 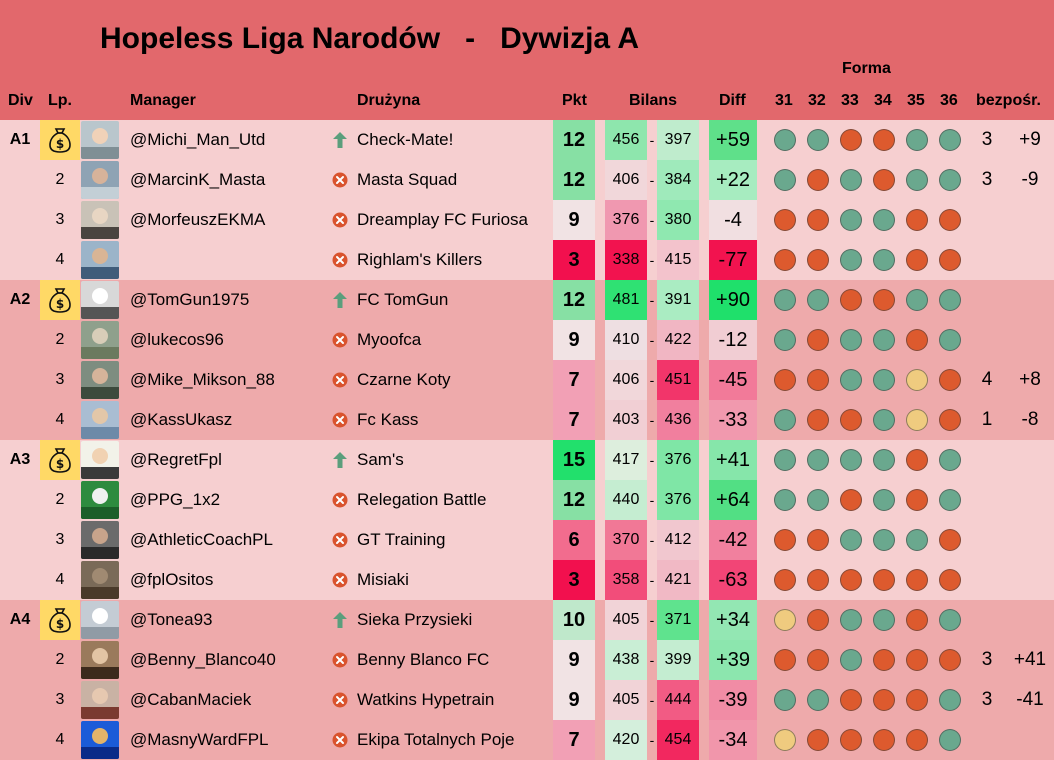 What do you see at coordinates (527, 420) in the screenshot?
I see `table-row: 4 @KassUkasz Fc Kass 7 403-436 -33 1 -8` at bounding box center [527, 420].